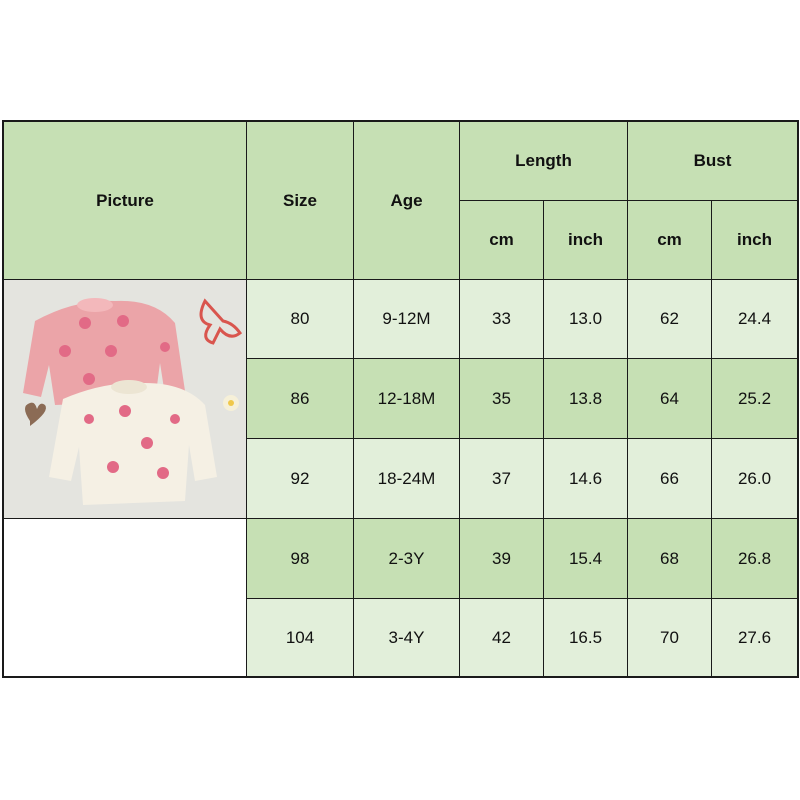  Describe the element at coordinates (543, 161) in the screenshot. I see `header-length: Length` at that location.